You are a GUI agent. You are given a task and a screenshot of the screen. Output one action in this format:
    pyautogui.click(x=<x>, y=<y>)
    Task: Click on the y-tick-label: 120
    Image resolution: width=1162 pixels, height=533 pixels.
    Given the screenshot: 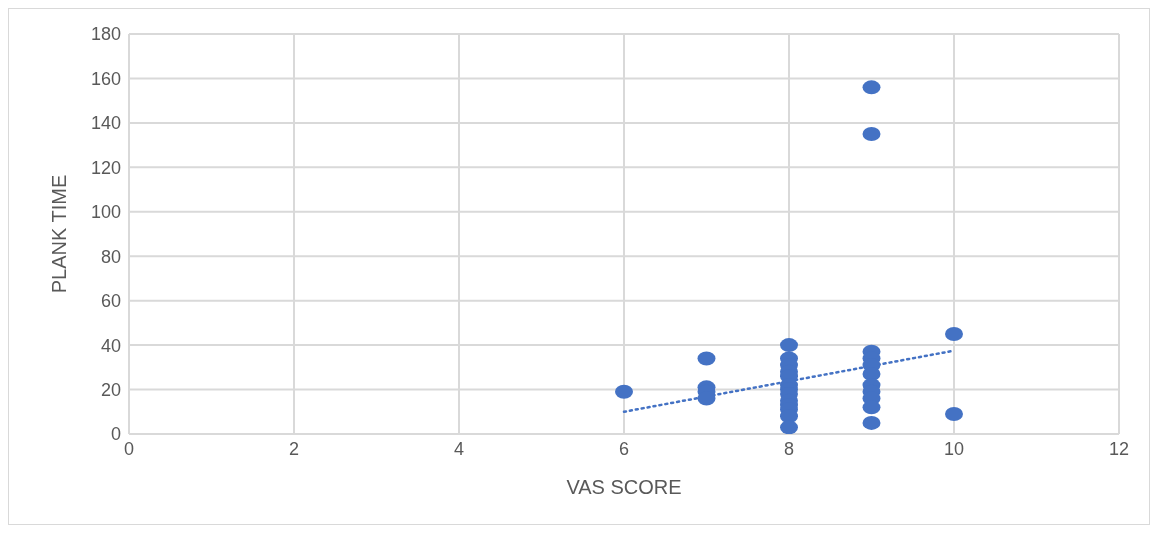 What is the action you would take?
    pyautogui.click(x=105, y=167)
    